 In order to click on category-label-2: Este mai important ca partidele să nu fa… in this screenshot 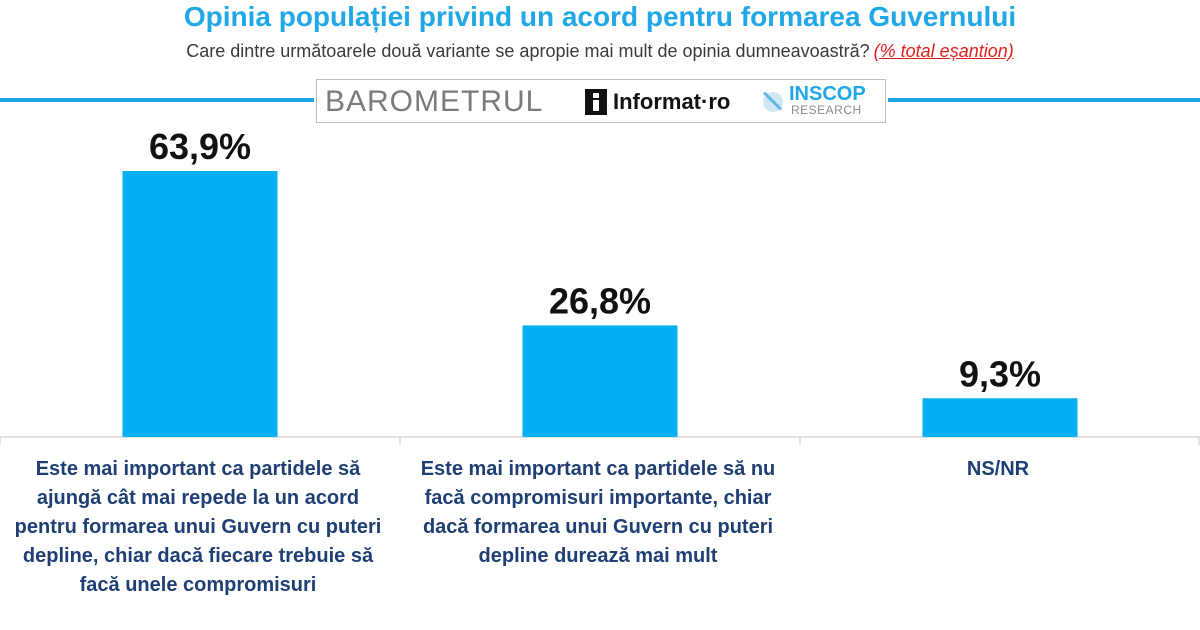, I will do `click(598, 512)`.